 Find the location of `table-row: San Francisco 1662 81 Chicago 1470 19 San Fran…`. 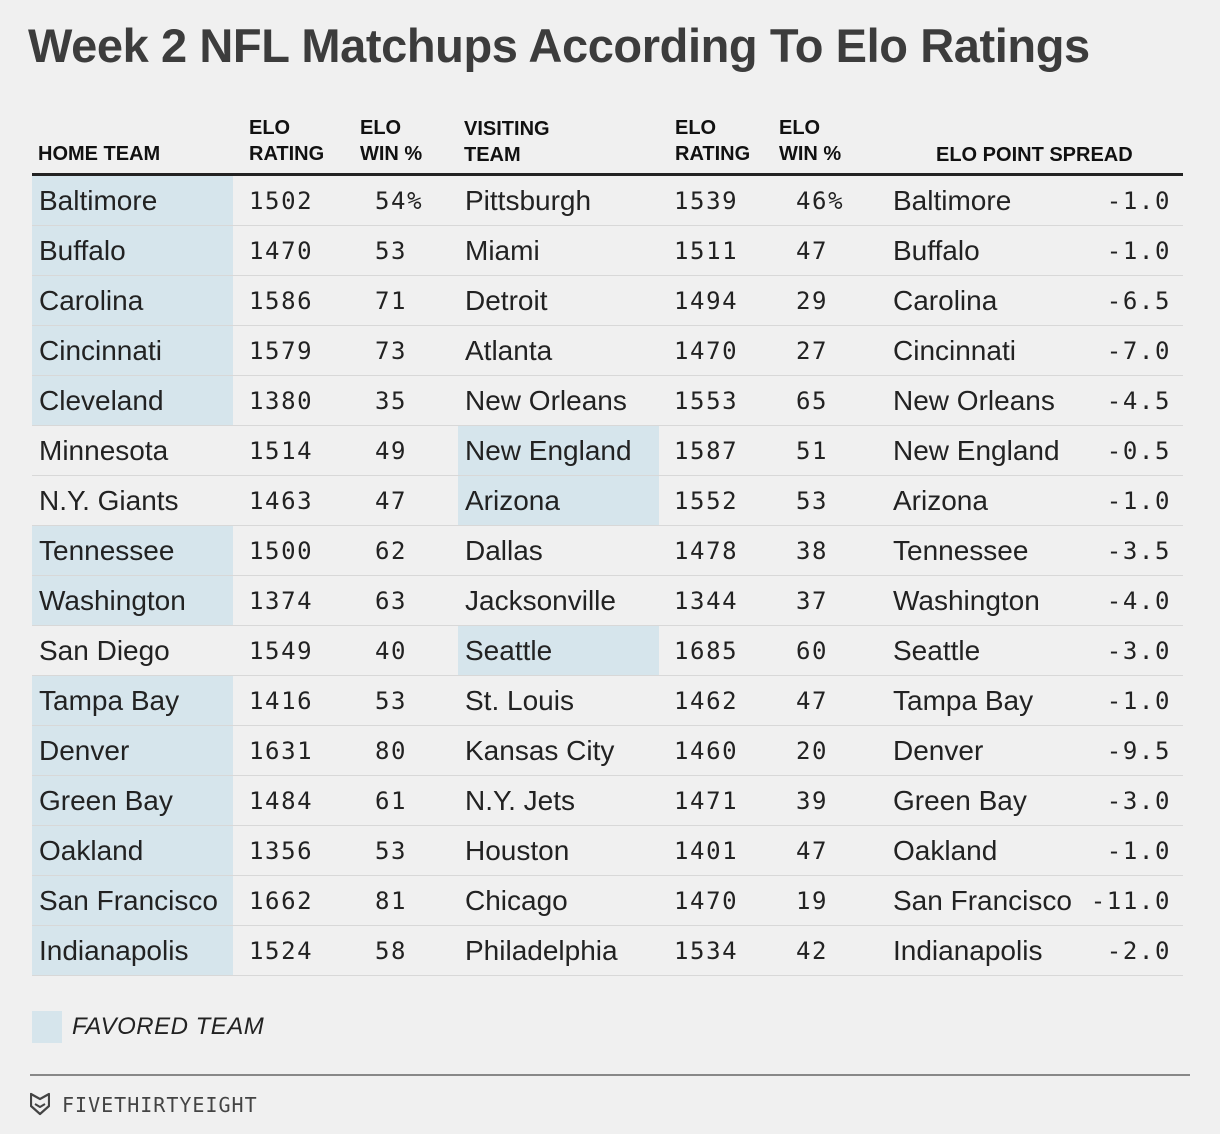

table-row: San Francisco 1662 81 Chicago 1470 19 San Fran… is located at coordinates (607, 901).